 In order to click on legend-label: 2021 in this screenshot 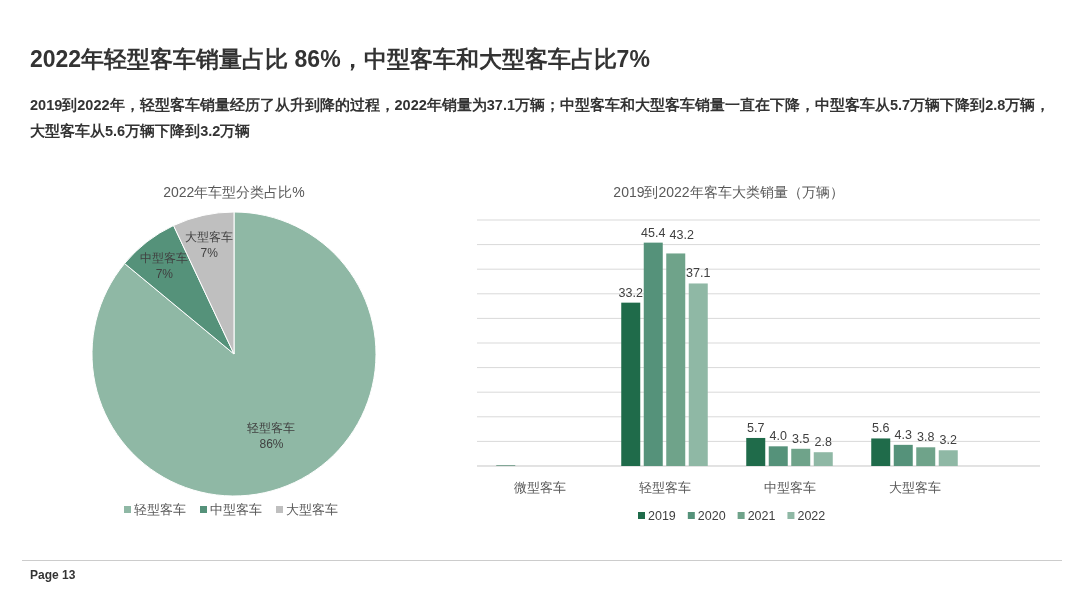, I will do `click(761, 516)`.